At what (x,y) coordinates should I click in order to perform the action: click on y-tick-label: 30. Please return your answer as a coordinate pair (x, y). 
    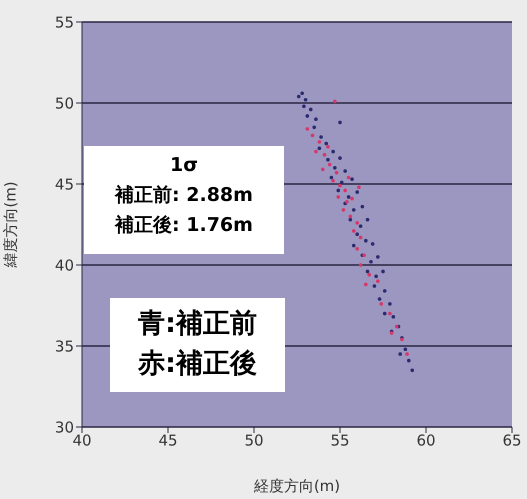
    Looking at the image, I should click on (64, 427).